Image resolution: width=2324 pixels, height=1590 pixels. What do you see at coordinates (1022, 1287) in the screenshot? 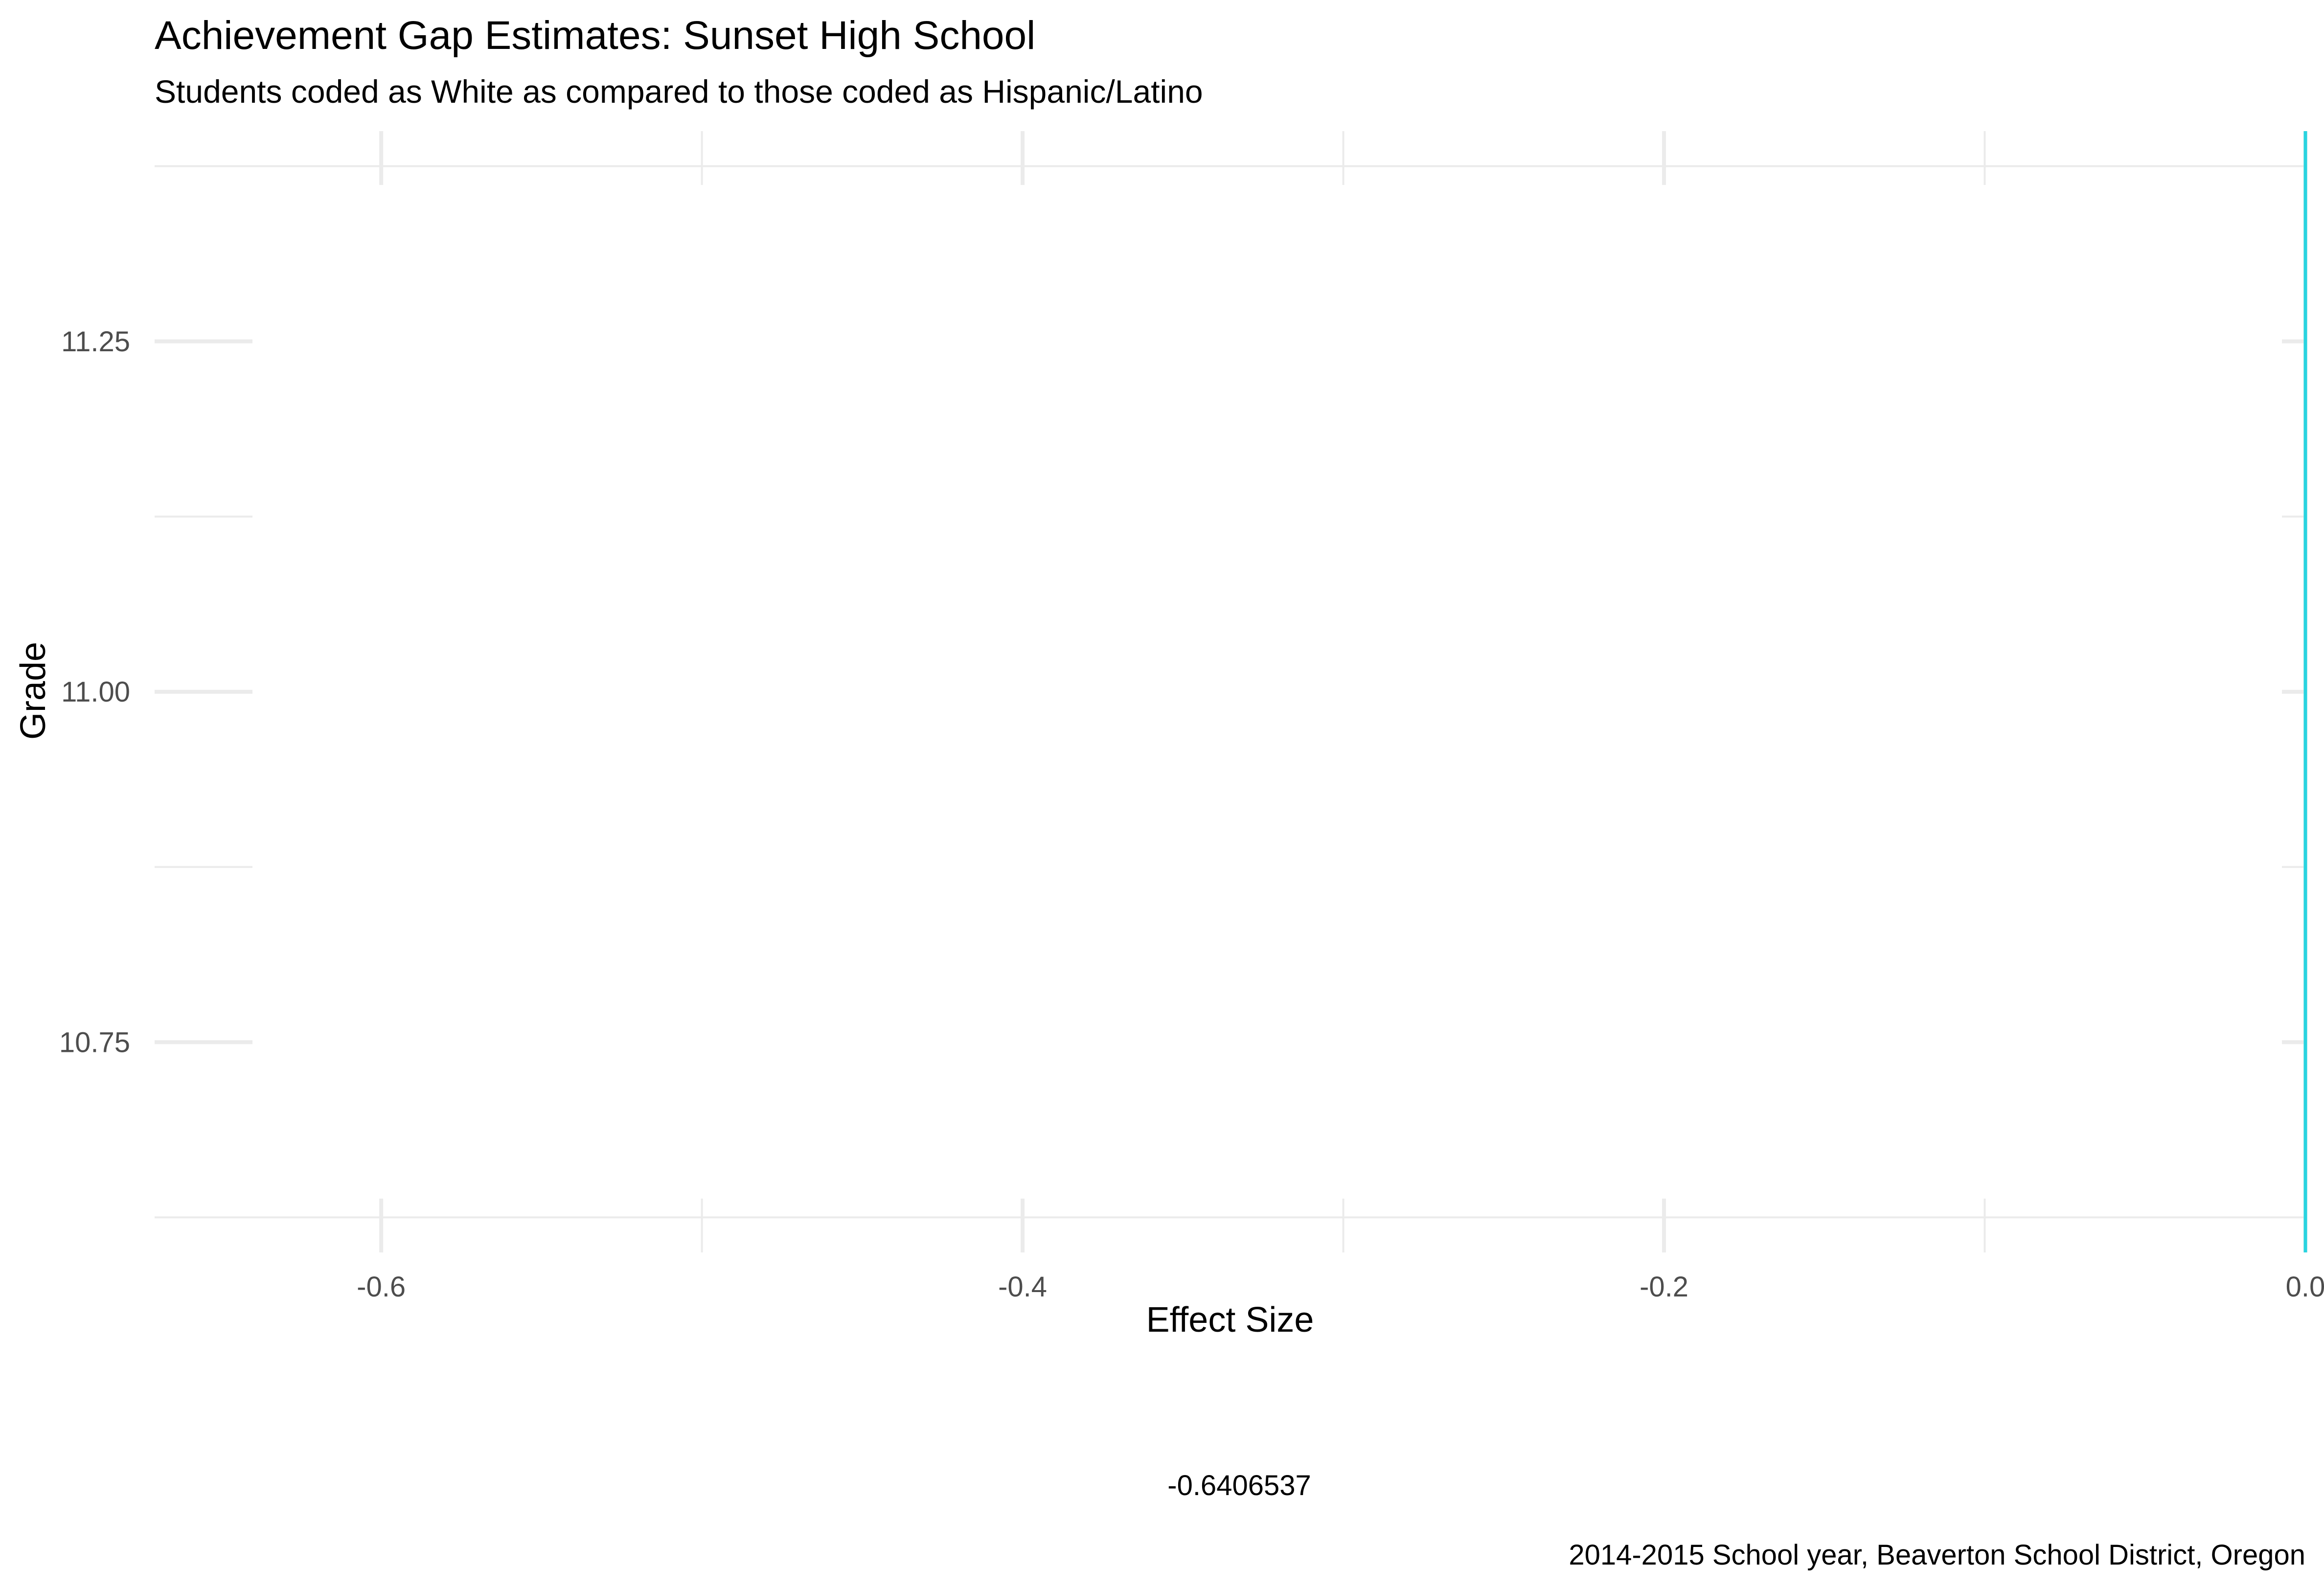
I see `x-tick-label: -0.4` at bounding box center [1022, 1287].